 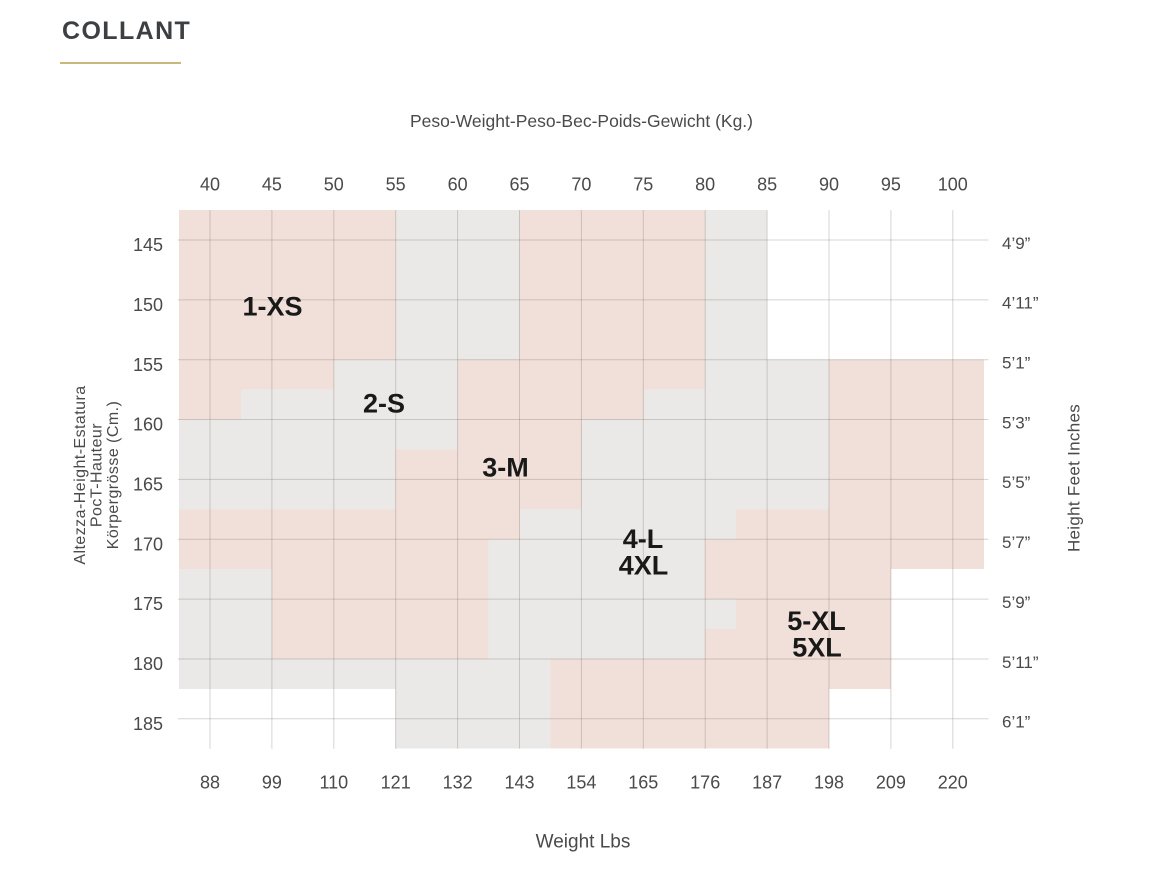 What do you see at coordinates (148, 245) in the screenshot?
I see `svg-text: 145` at bounding box center [148, 245].